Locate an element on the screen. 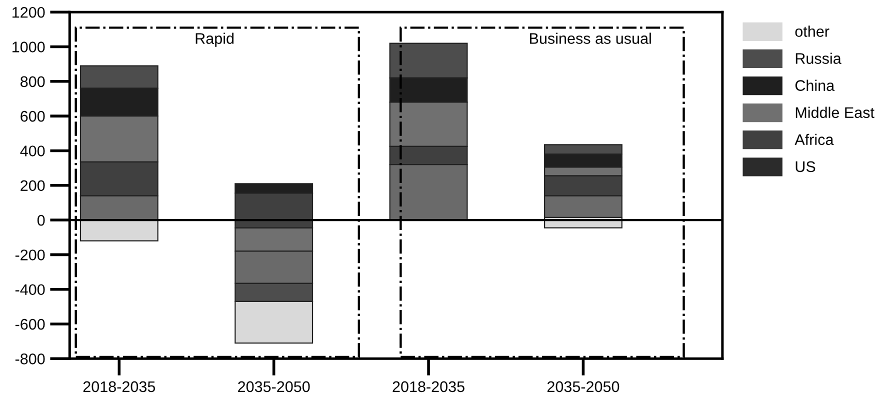 This screenshot has height=403, width=893. legend-label: Russia is located at coordinates (819, 58).